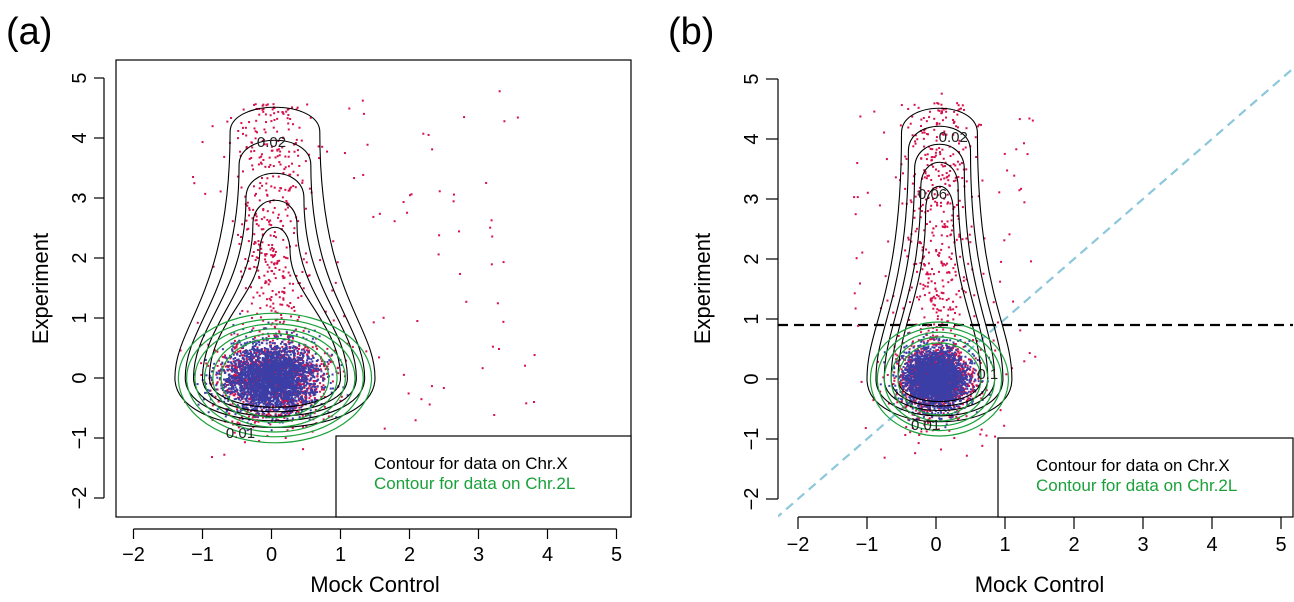 Image resolution: width=1294 pixels, height=602 pixels. Describe the element at coordinates (80, 257) in the screenshot. I see `y-tick-label: 2` at that location.